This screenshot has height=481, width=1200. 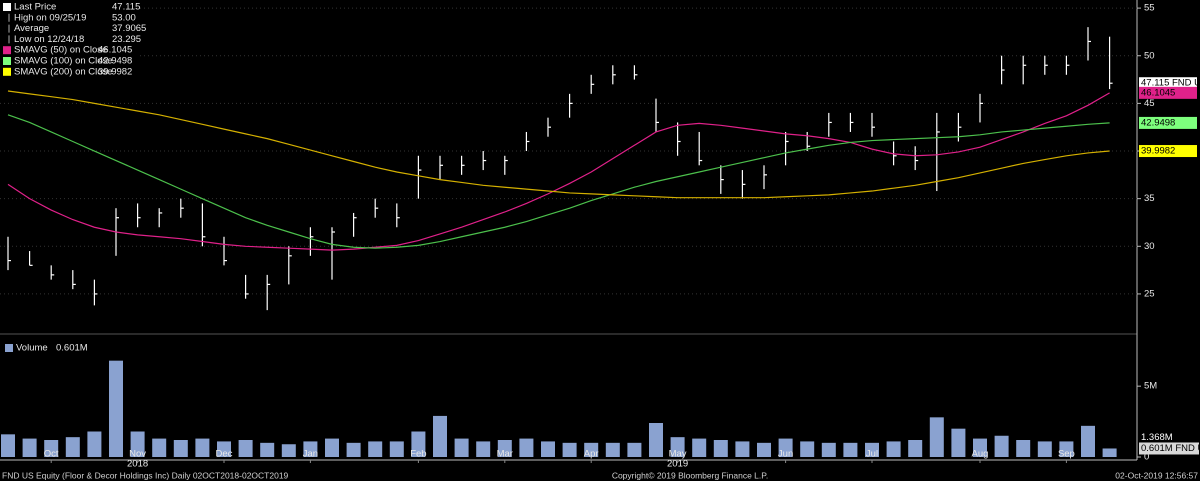 I want to click on legend-label: Volume, so click(x=32, y=348).